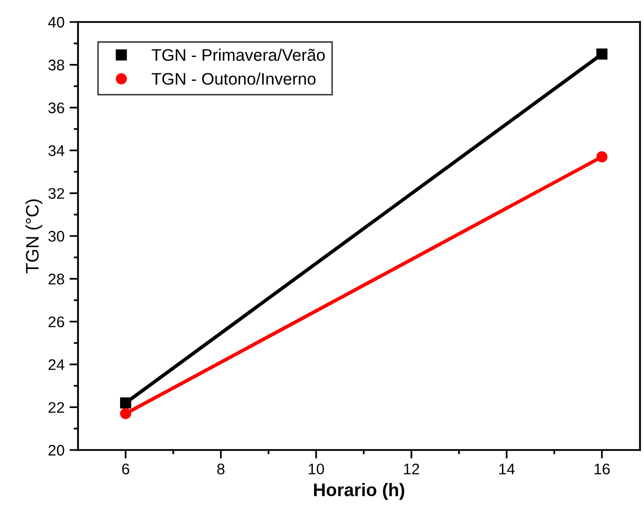 This screenshot has height=511, width=644. What do you see at coordinates (56, 322) in the screenshot?
I see `y-tick-label: 26` at bounding box center [56, 322].